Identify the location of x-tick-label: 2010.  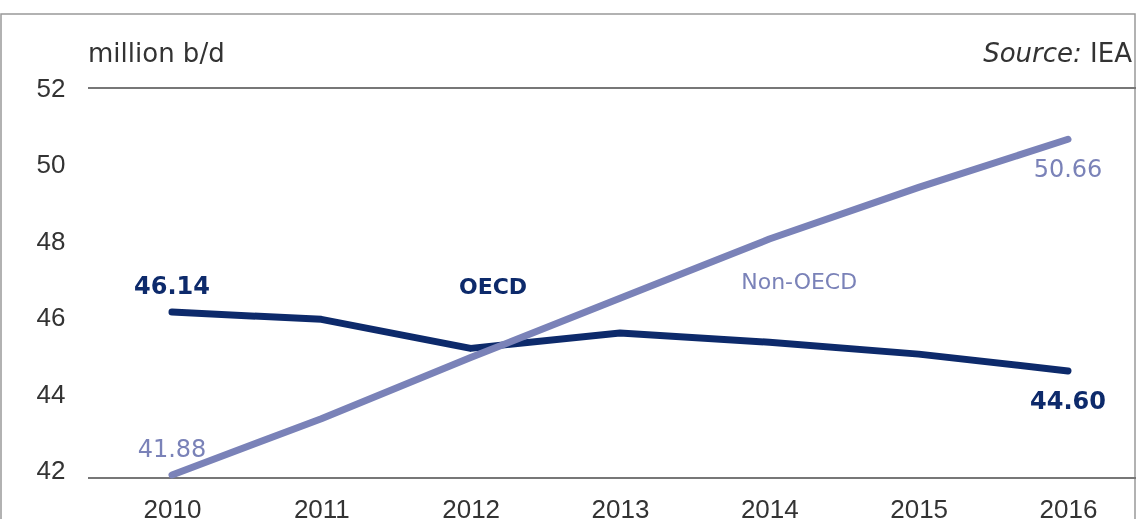
(172, 506).